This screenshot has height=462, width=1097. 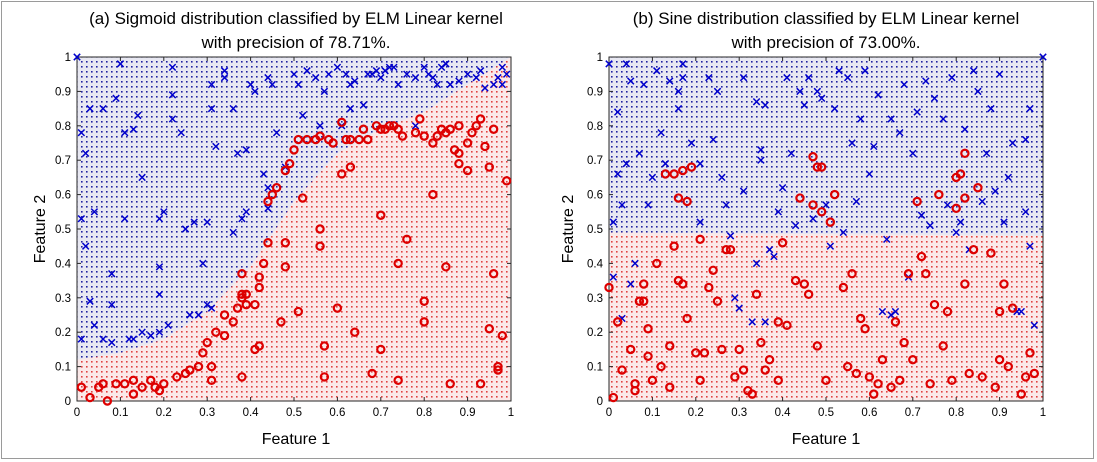 What do you see at coordinates (63, 368) in the screenshot?
I see `y-tick-label: 0.1` at bounding box center [63, 368].